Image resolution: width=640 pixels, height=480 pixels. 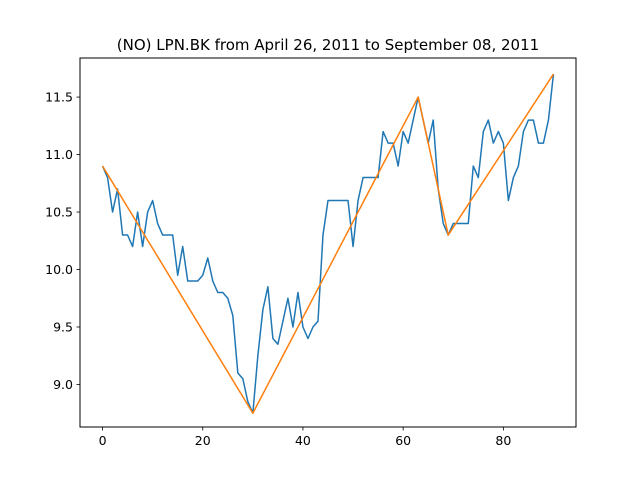 I want to click on y-tick-label: 11.5, so click(x=59, y=97).